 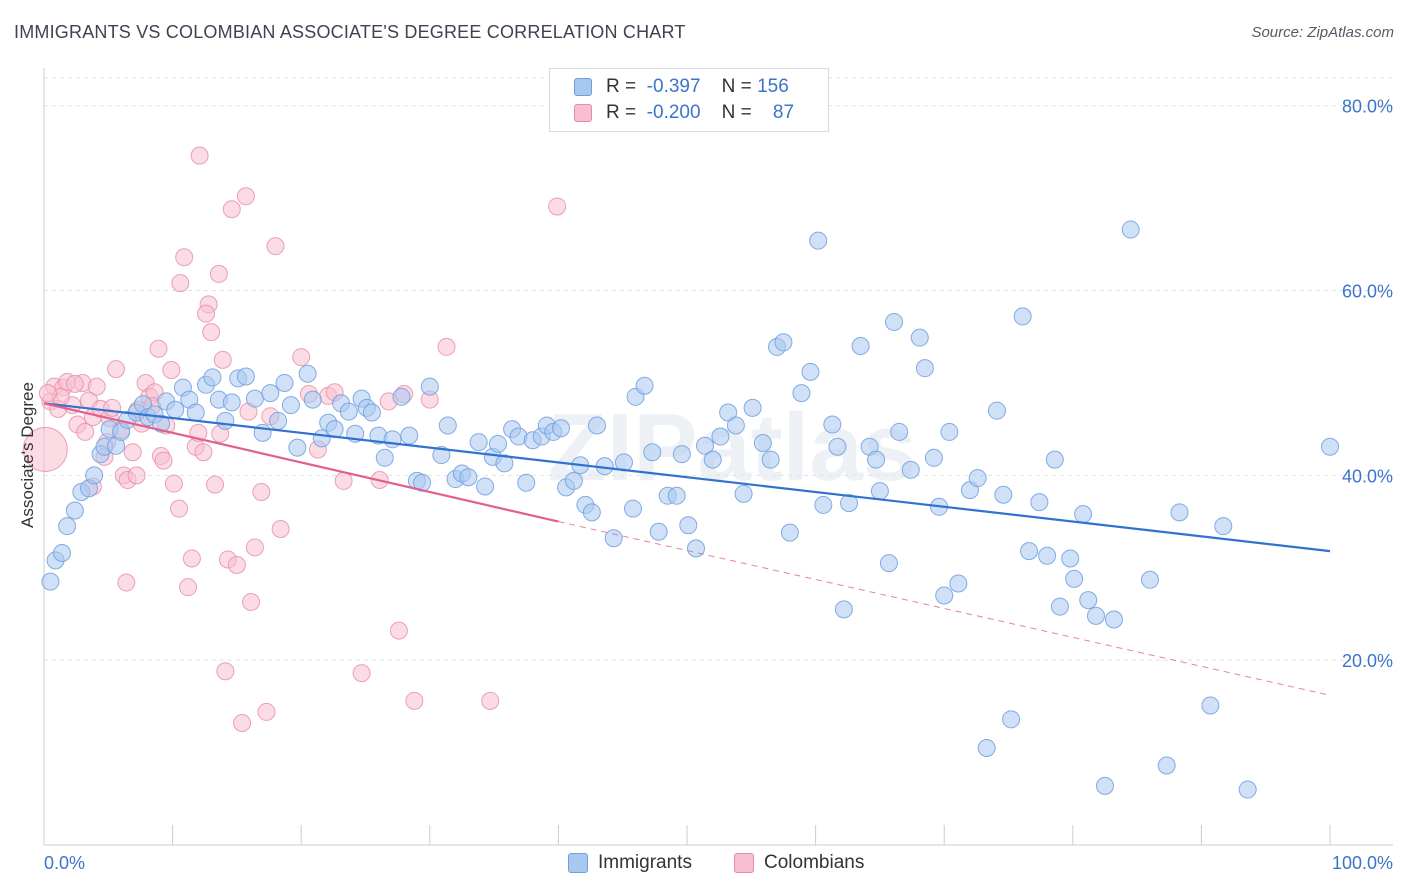 I want to click on bottom-legend: Immigrants Colombians, so click(x=703, y=865).